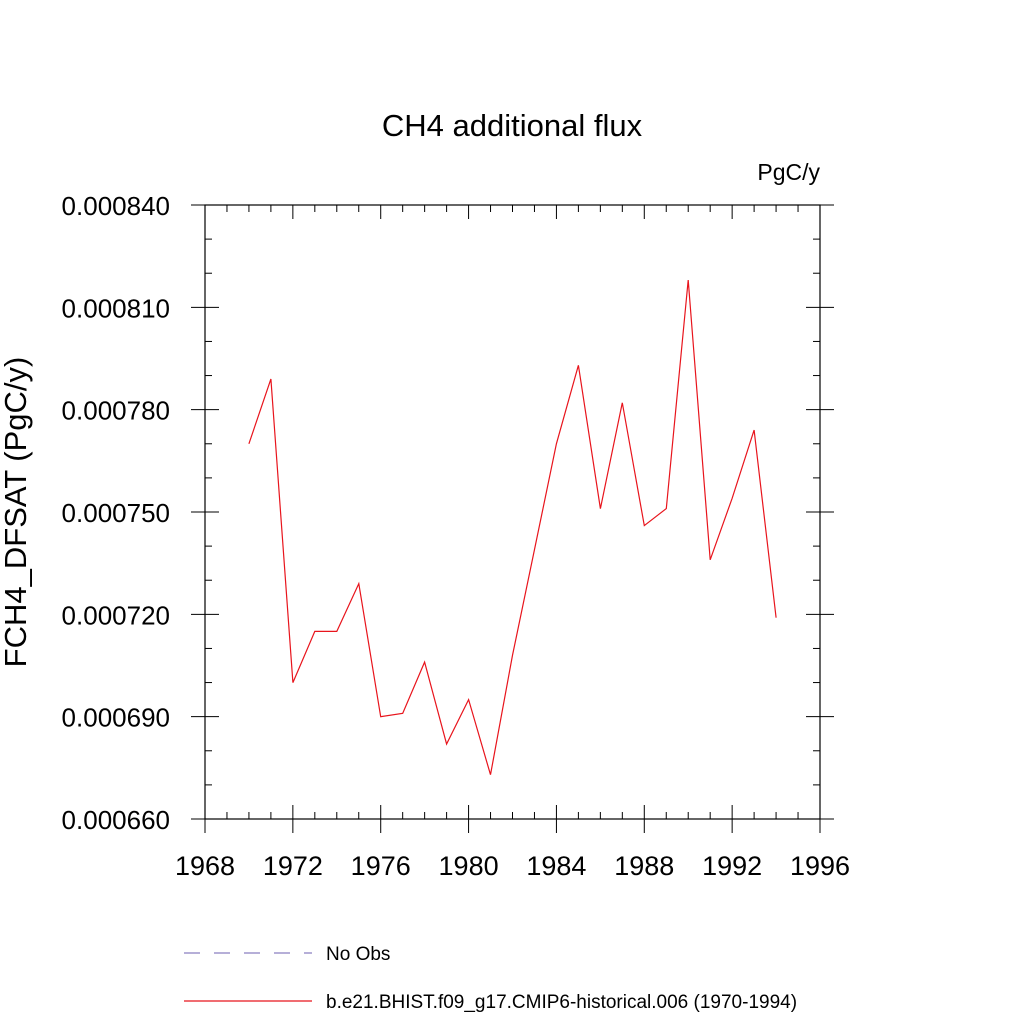 Image resolution: width=1024 pixels, height=1024 pixels. I want to click on y-tick-label: 0.000840, so click(116, 206).